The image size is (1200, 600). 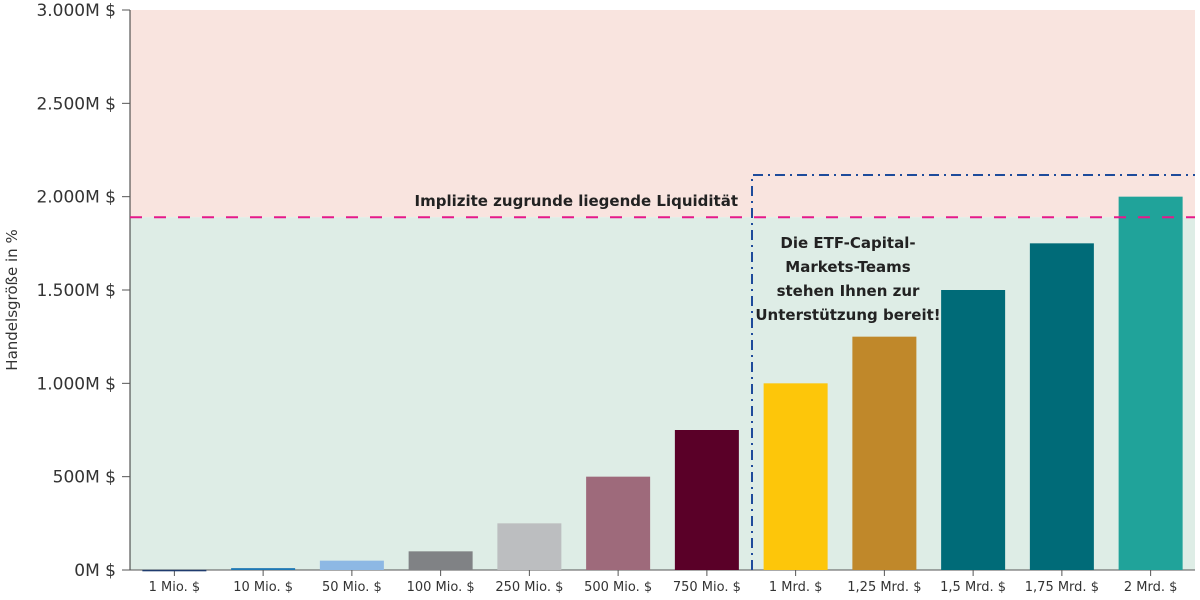 What do you see at coordinates (76, 104) in the screenshot?
I see `y-tick-label: 2.500M $` at bounding box center [76, 104].